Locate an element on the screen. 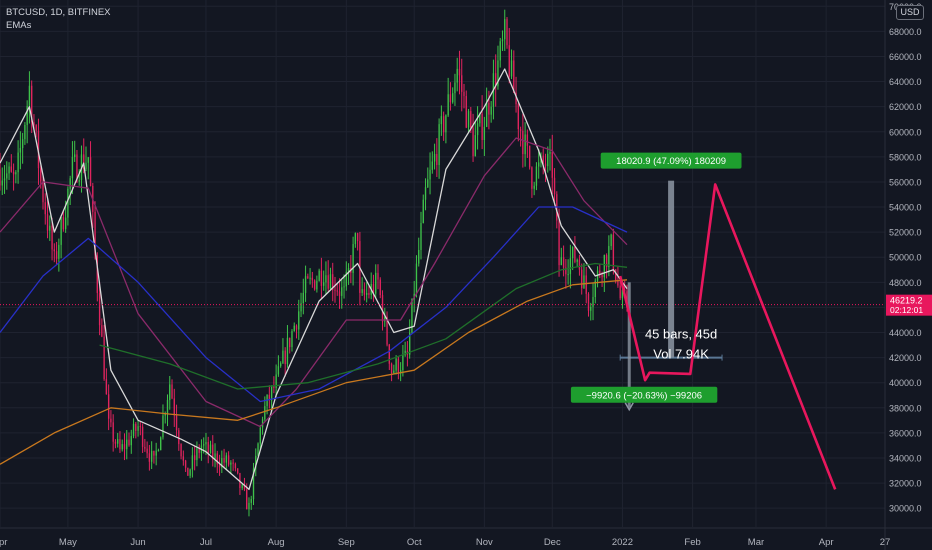 The height and width of the screenshot is (550, 932). measure-up-label: 18020.9 (47.09%) 180209 is located at coordinates (671, 161).